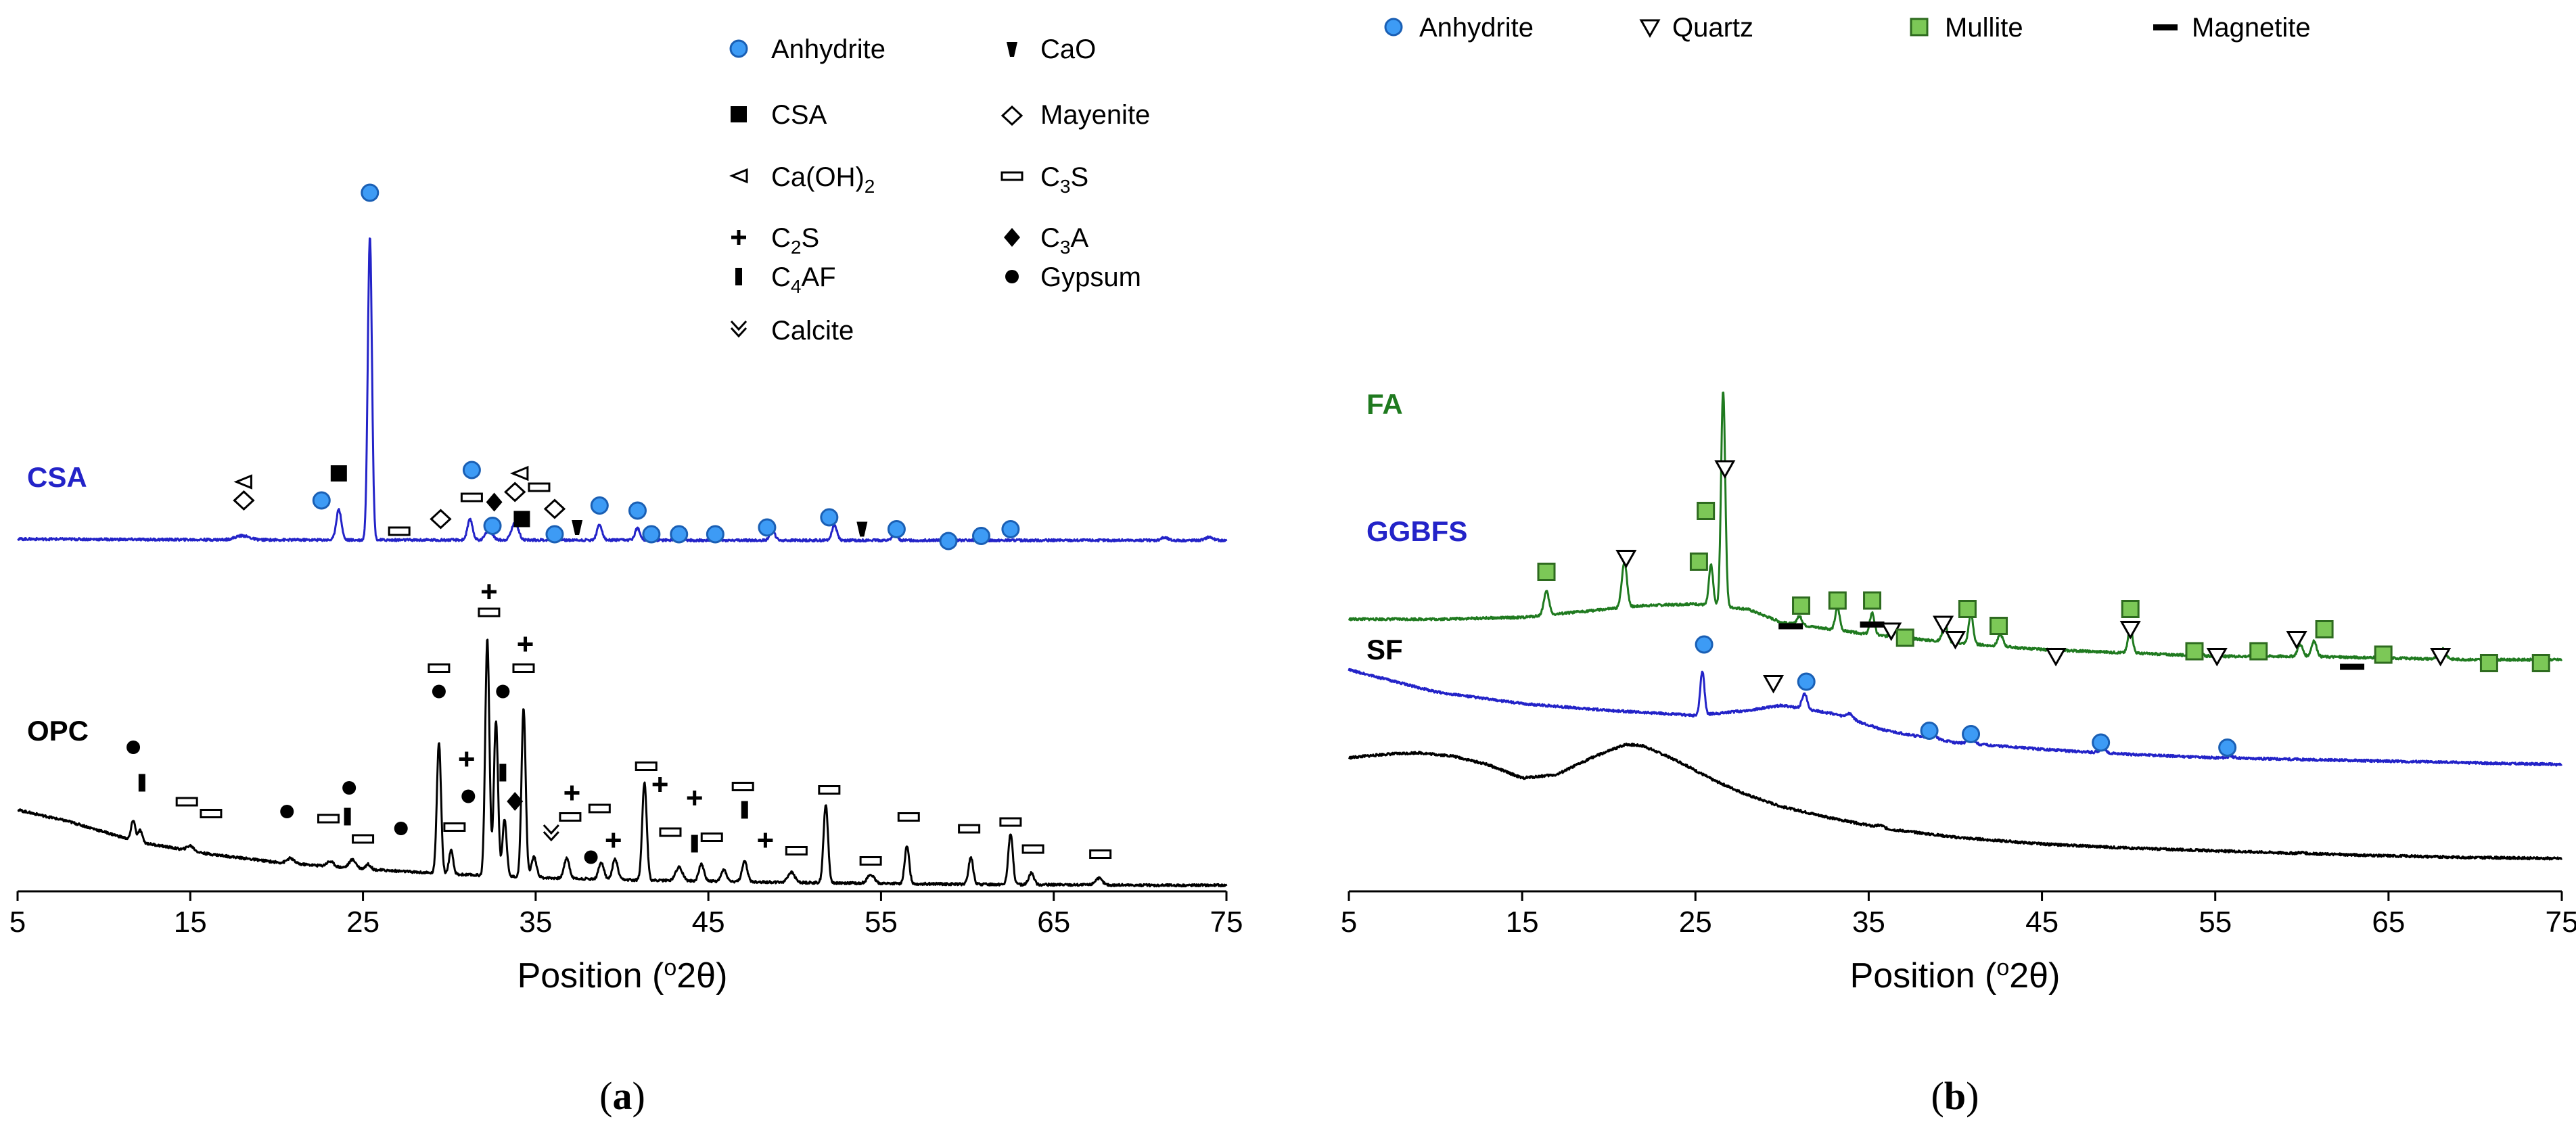 This screenshot has height=1126, width=2576. What do you see at coordinates (1012, 116) in the screenshot?
I see `mayenite-symbol` at bounding box center [1012, 116].